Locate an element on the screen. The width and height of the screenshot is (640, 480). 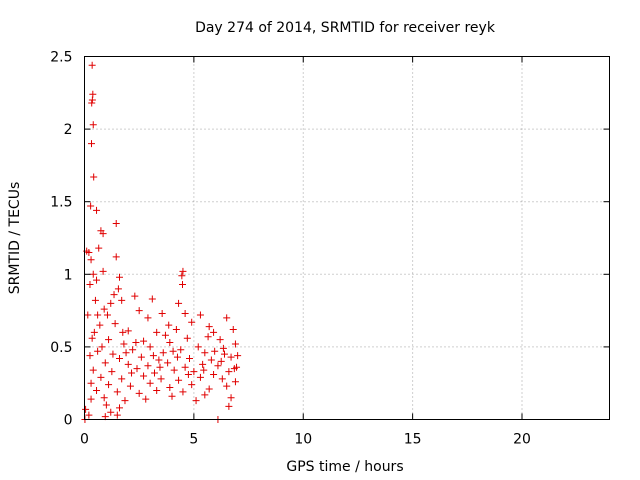
x-tick-label: 5 is located at coordinates (193, 440).